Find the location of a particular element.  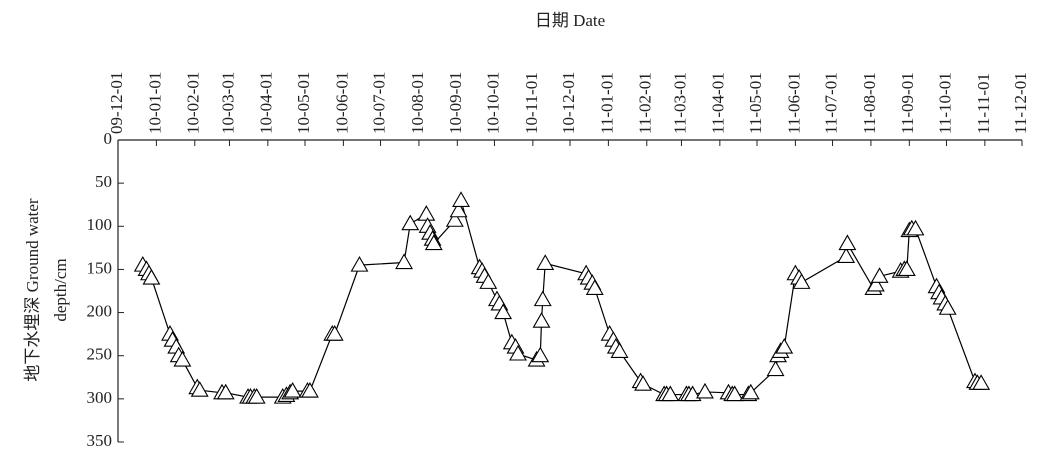

y-tick-label: 200 is located at coordinates (100, 310).